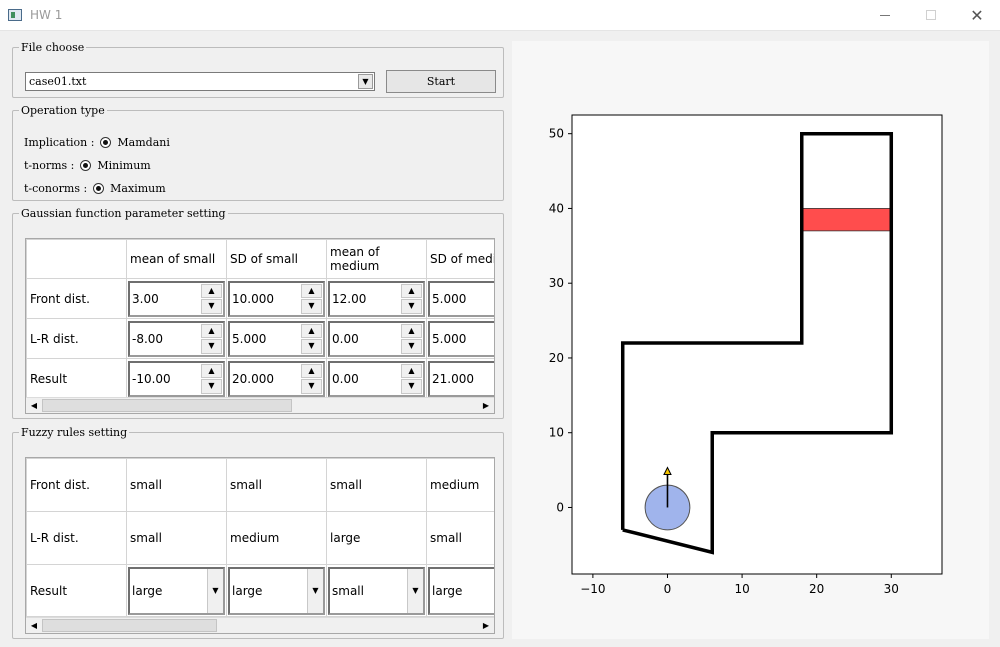 Image resolution: width=1000 pixels, height=647 pixels. I want to click on spinbox-value: 20.000, so click(253, 378).